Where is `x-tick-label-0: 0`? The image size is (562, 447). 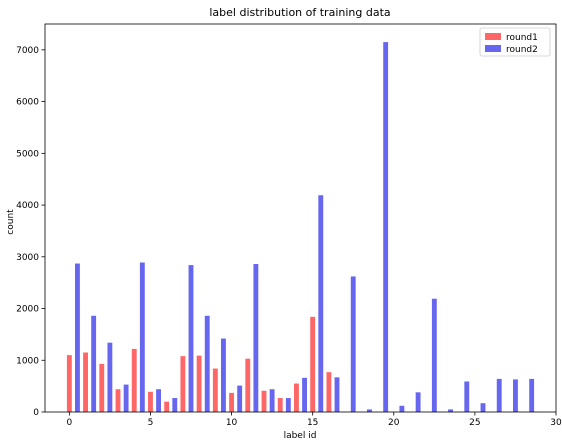 x-tick-label-0: 0 is located at coordinates (69, 423).